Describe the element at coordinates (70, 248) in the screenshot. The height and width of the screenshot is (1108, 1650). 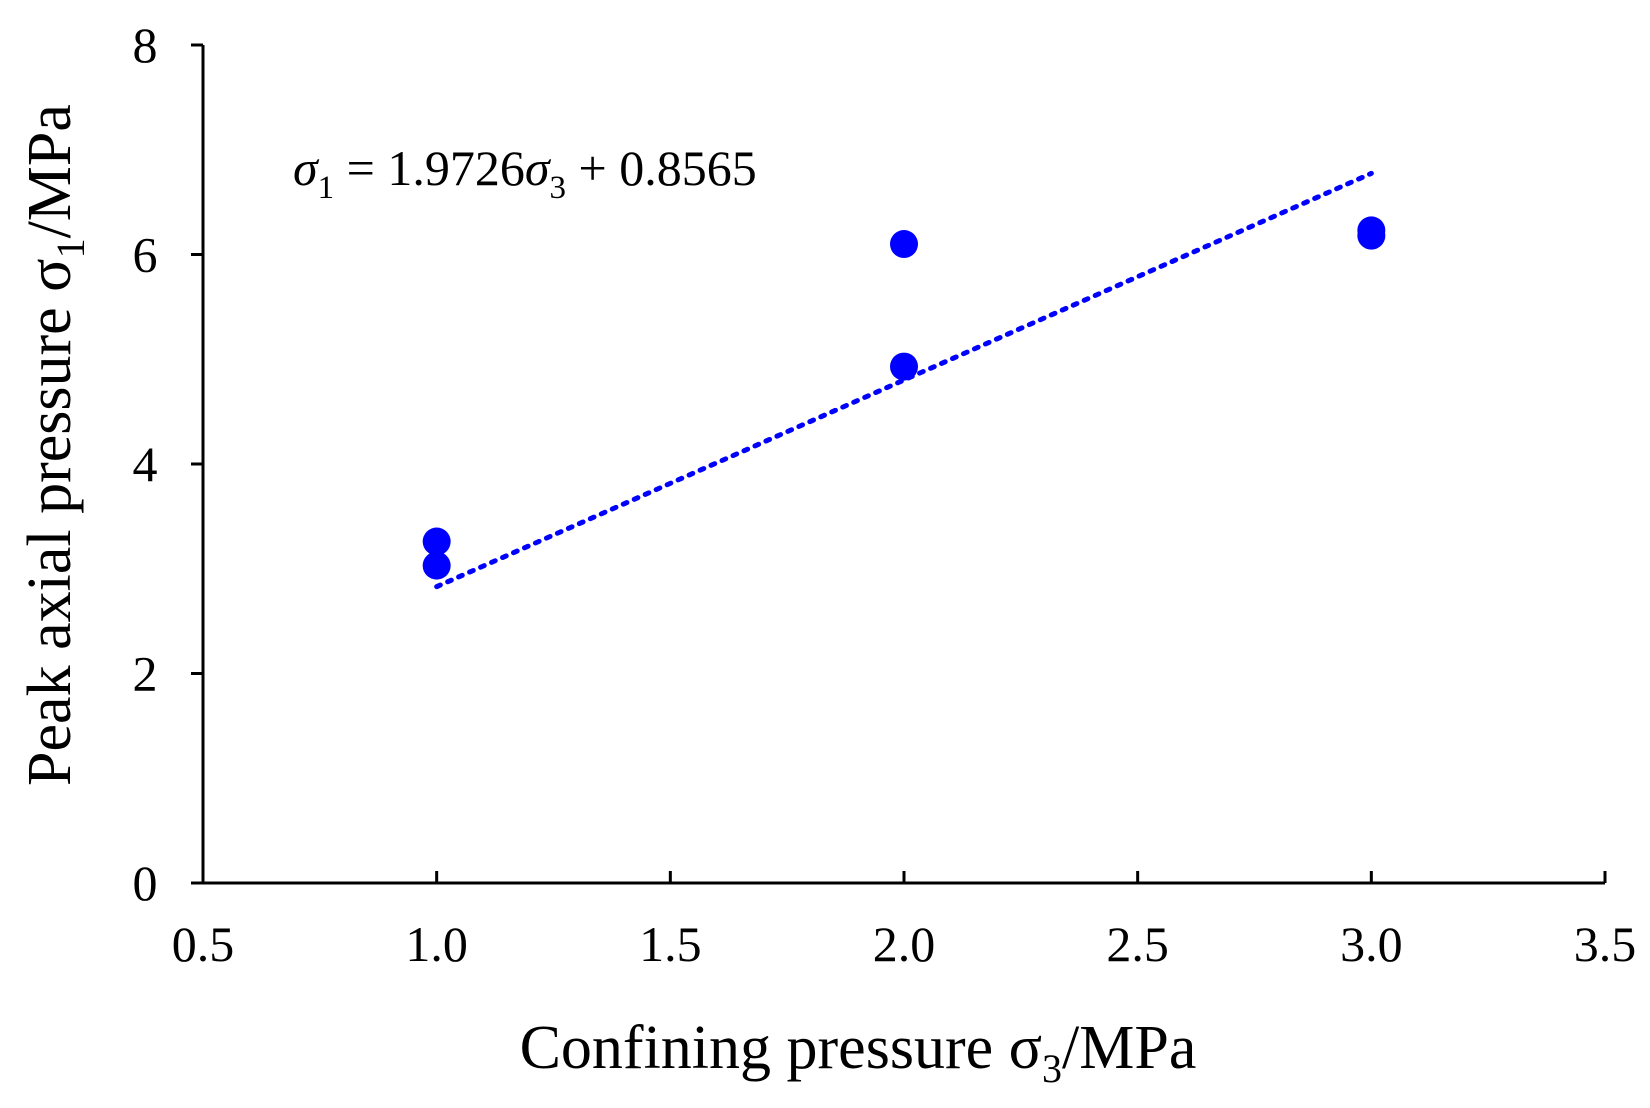
I see `y-axis-title-sub: 1` at that location.